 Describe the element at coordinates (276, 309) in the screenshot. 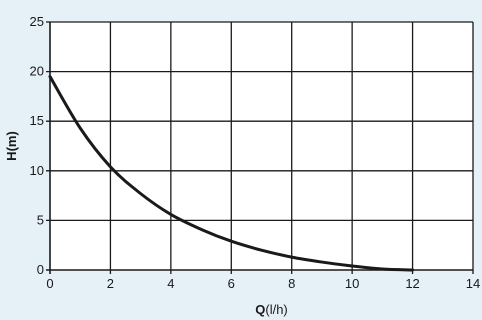

I see `x-axis-label-unit: (l/h)` at that location.